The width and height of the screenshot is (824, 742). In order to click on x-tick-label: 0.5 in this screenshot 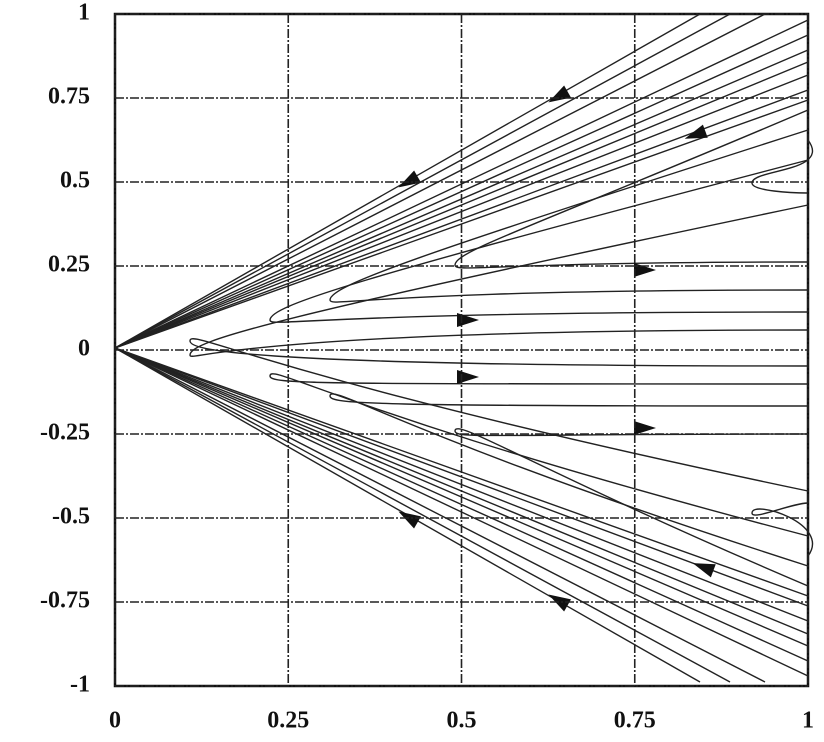, I will do `click(462, 721)`.